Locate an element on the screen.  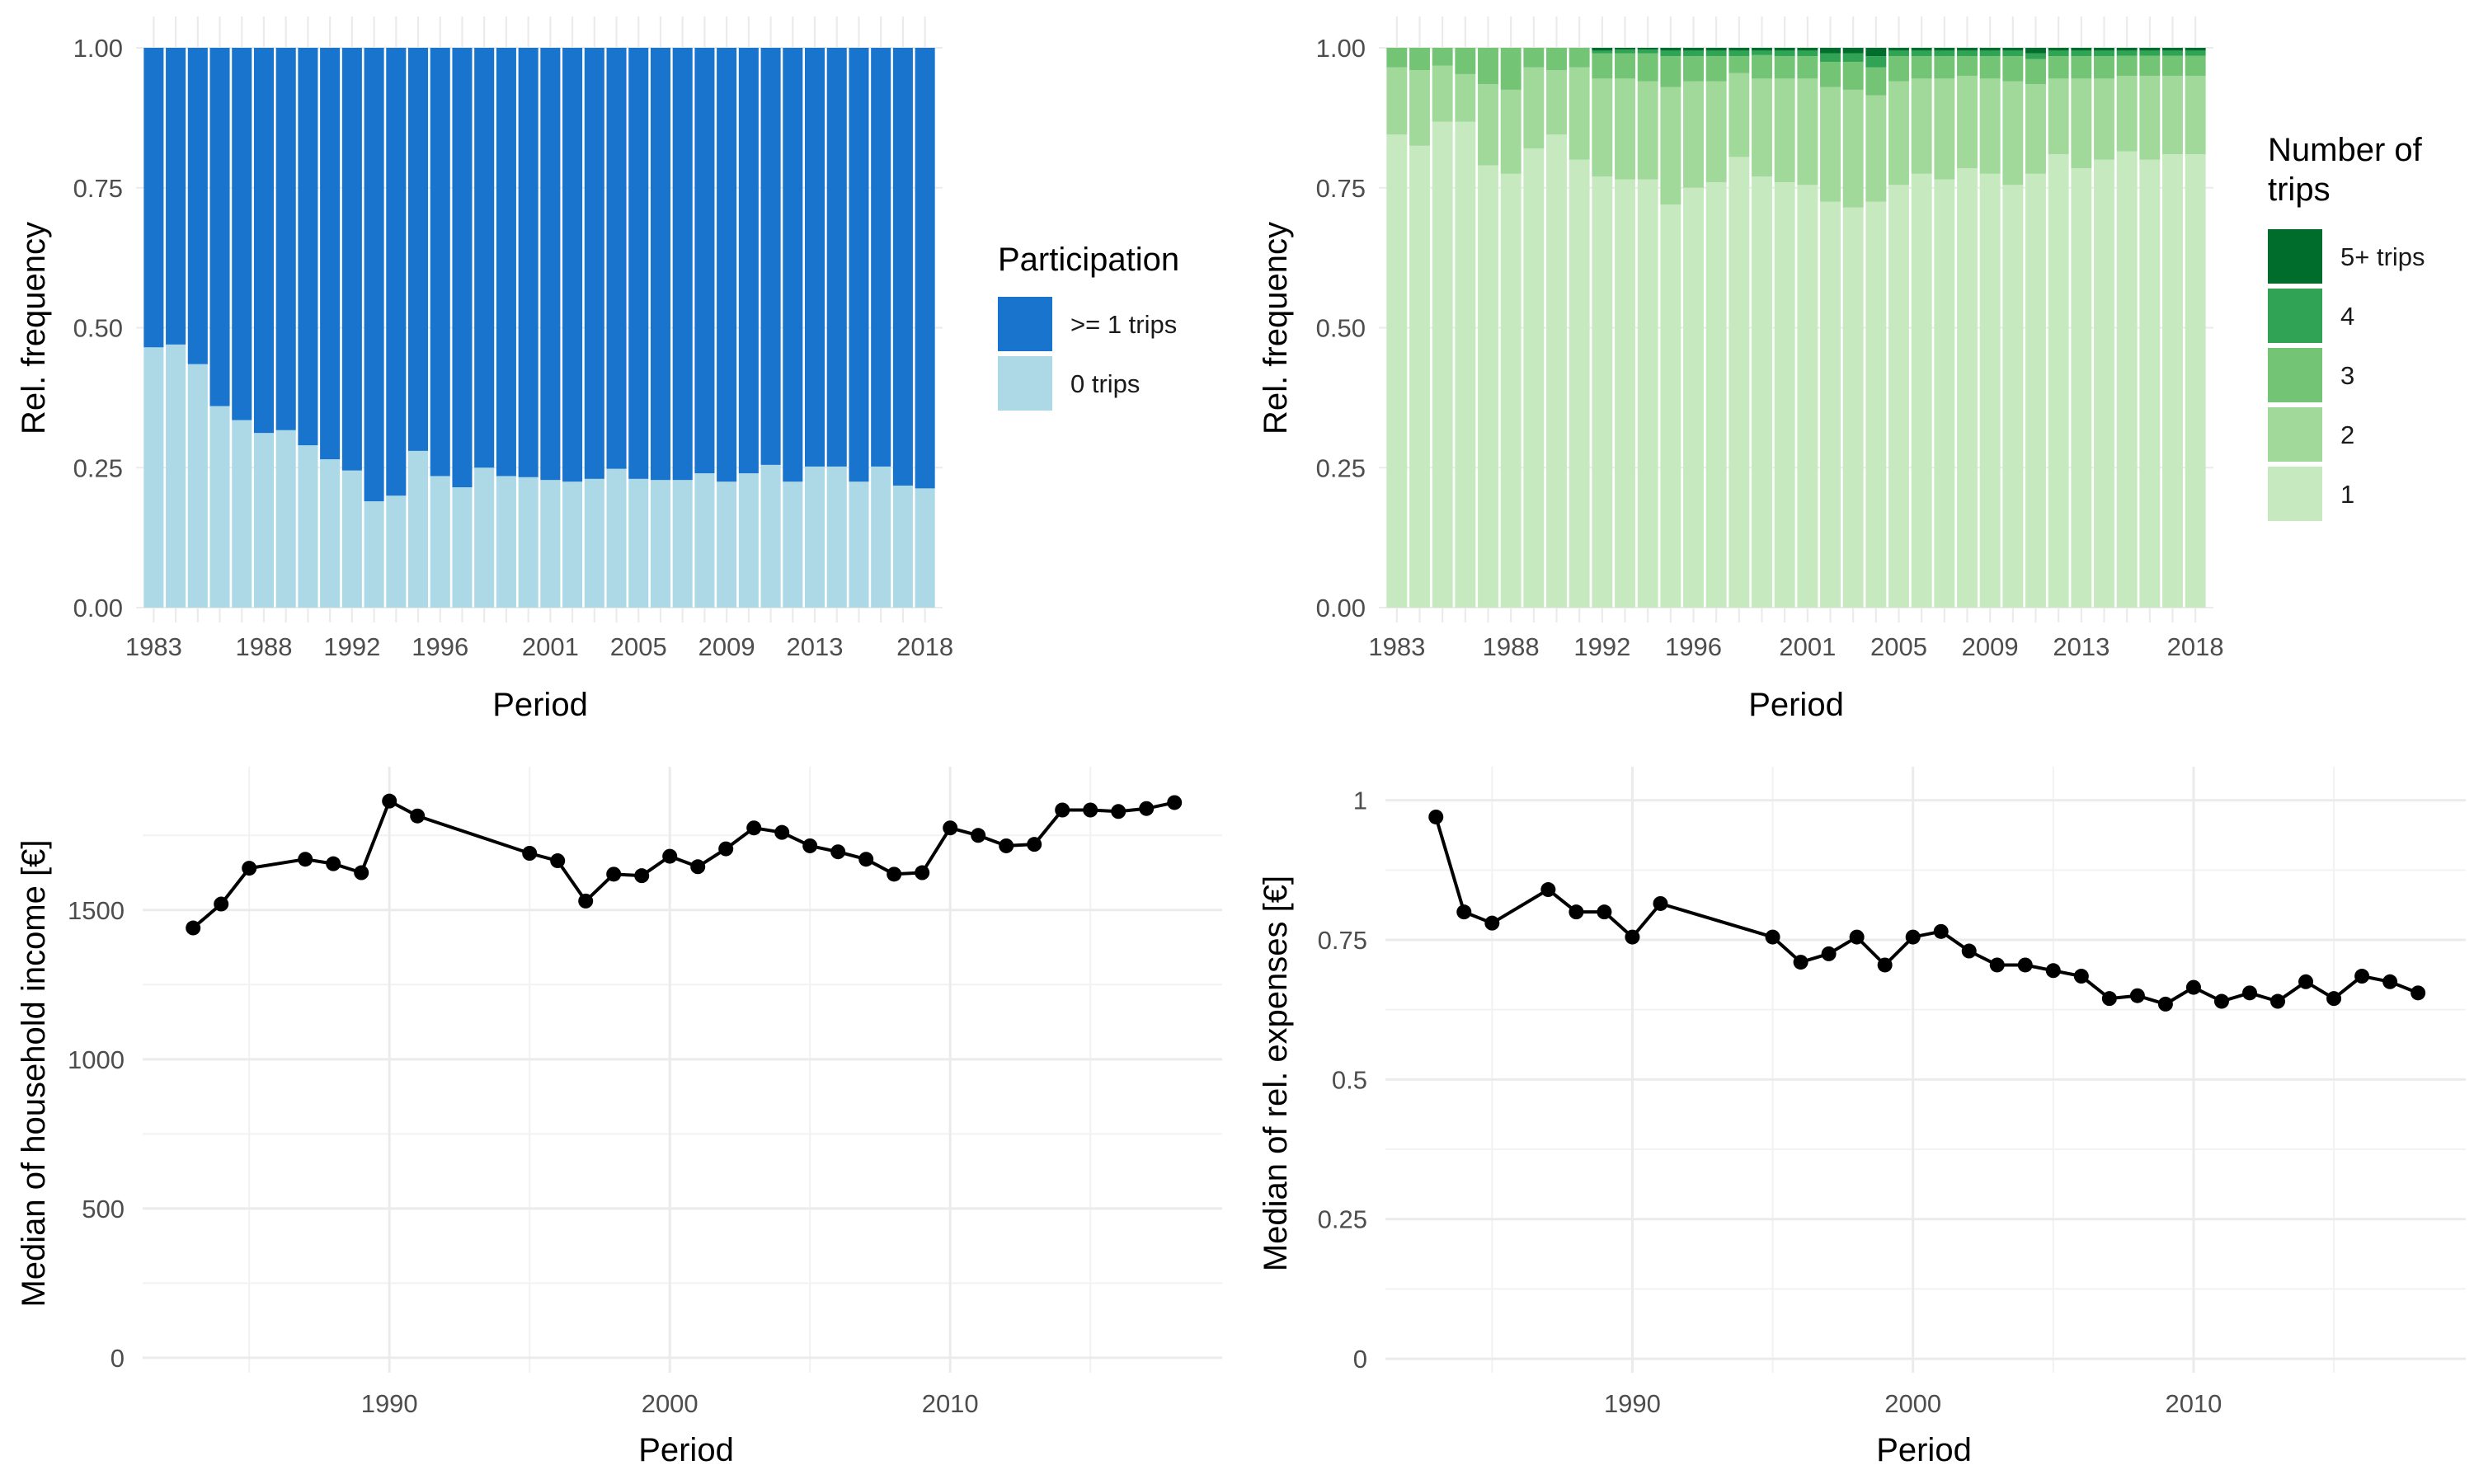
trips-legend-title-line2: trips is located at coordinates (2299, 189).